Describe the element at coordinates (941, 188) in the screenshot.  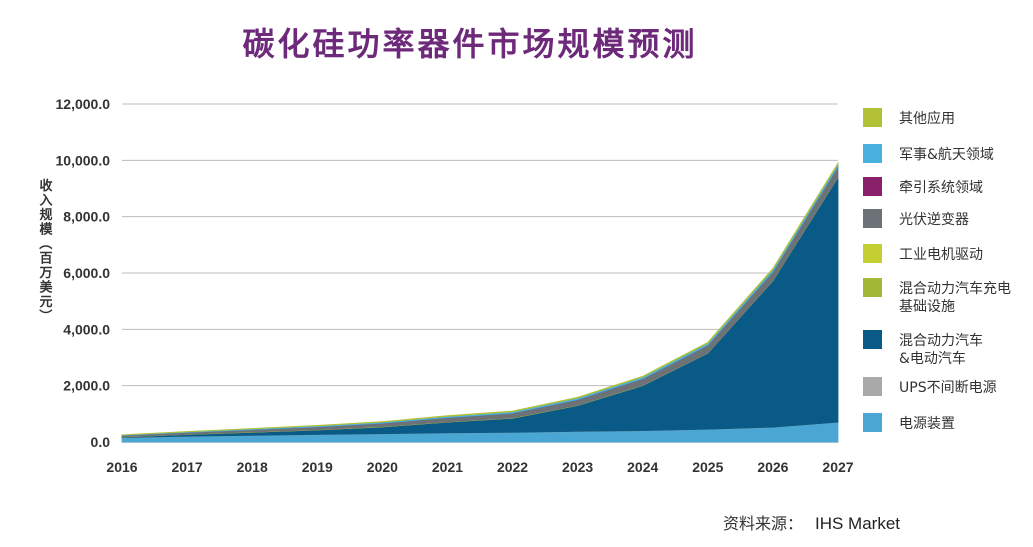
I see `legend-label: 牵引系统领域` at that location.